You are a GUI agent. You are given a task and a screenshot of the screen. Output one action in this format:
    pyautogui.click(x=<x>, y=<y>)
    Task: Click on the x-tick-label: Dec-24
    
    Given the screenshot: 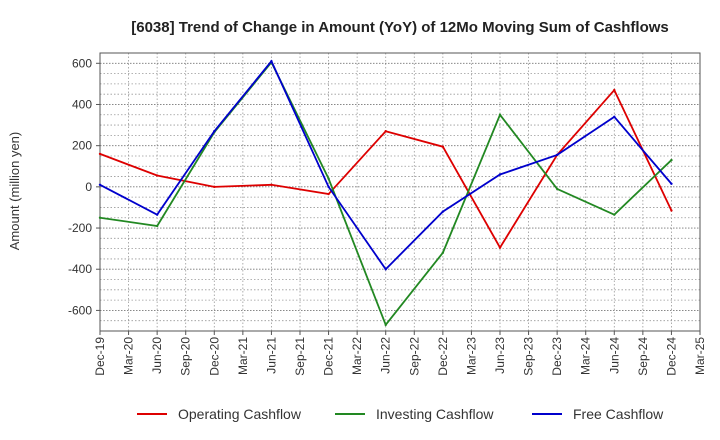 What is the action you would take?
    pyautogui.click(x=671, y=356)
    